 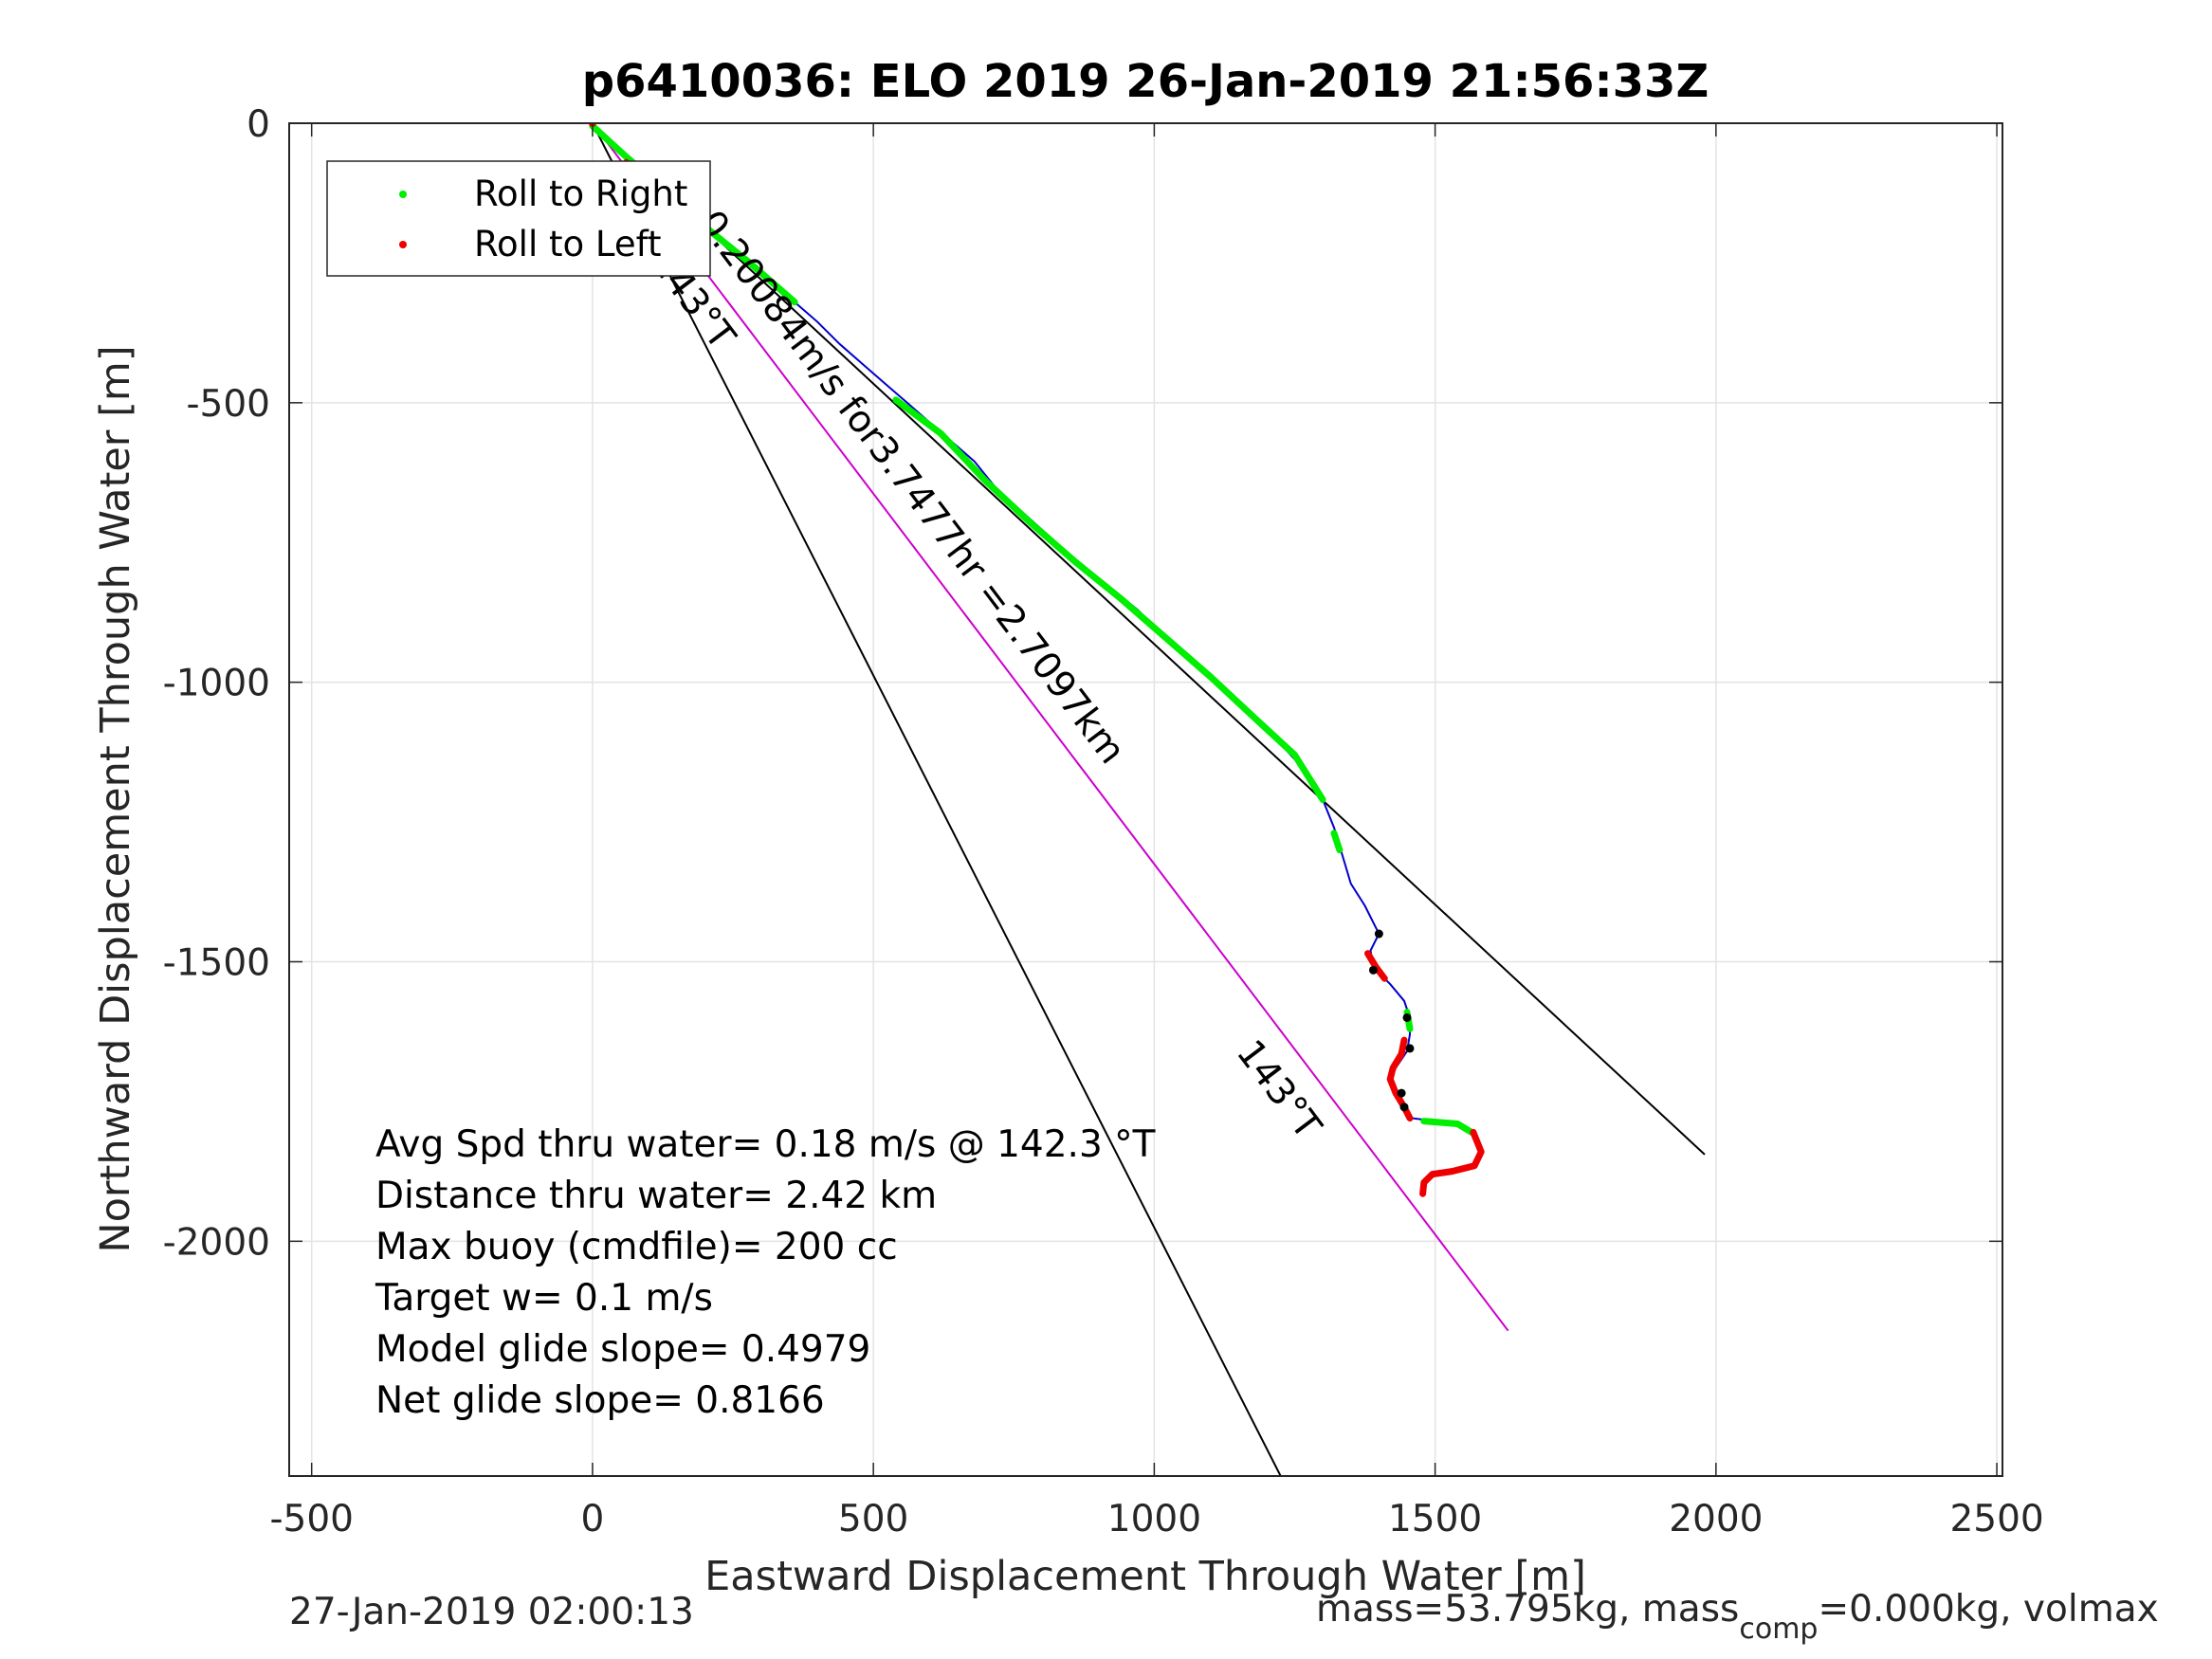 I want to click on y-tick-label: -1000, so click(x=216, y=684).